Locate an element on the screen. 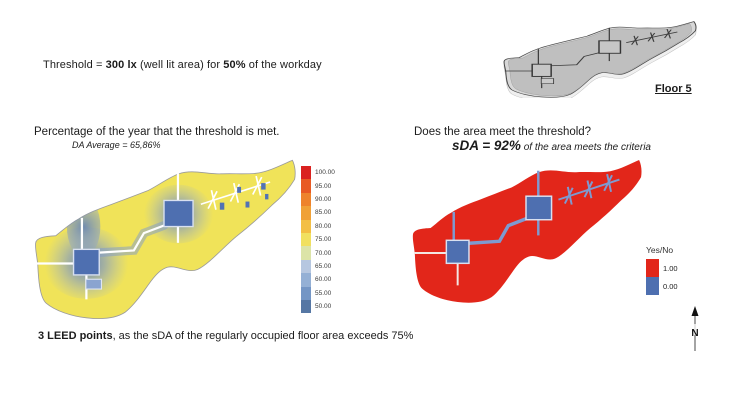 This screenshot has height=408, width=730. leed-points: 3 LEED points is located at coordinates (75, 336).